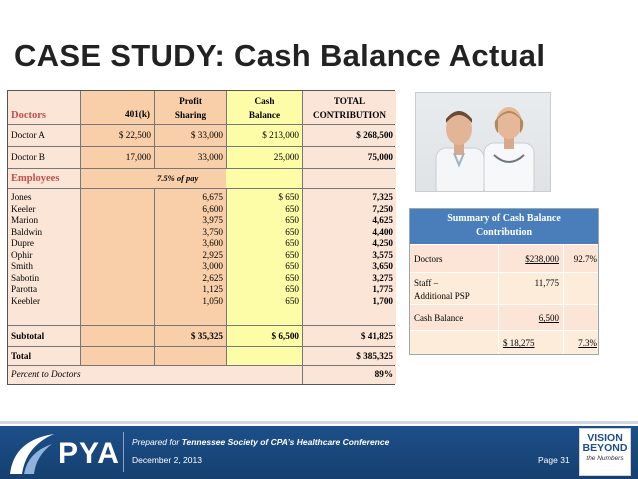  What do you see at coordinates (454, 342) in the screenshot?
I see `summary-label` at bounding box center [454, 342].